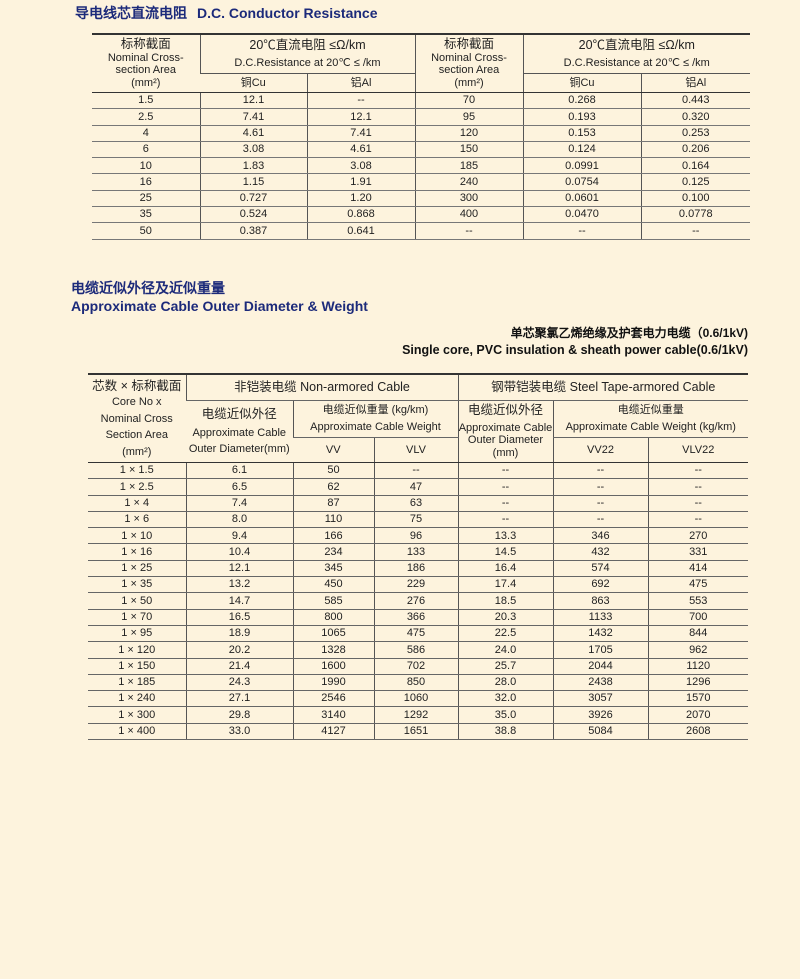 This screenshot has width=800, height=979. What do you see at coordinates (137, 520) in the screenshot?
I see `table-cell: 1 × 6` at bounding box center [137, 520].